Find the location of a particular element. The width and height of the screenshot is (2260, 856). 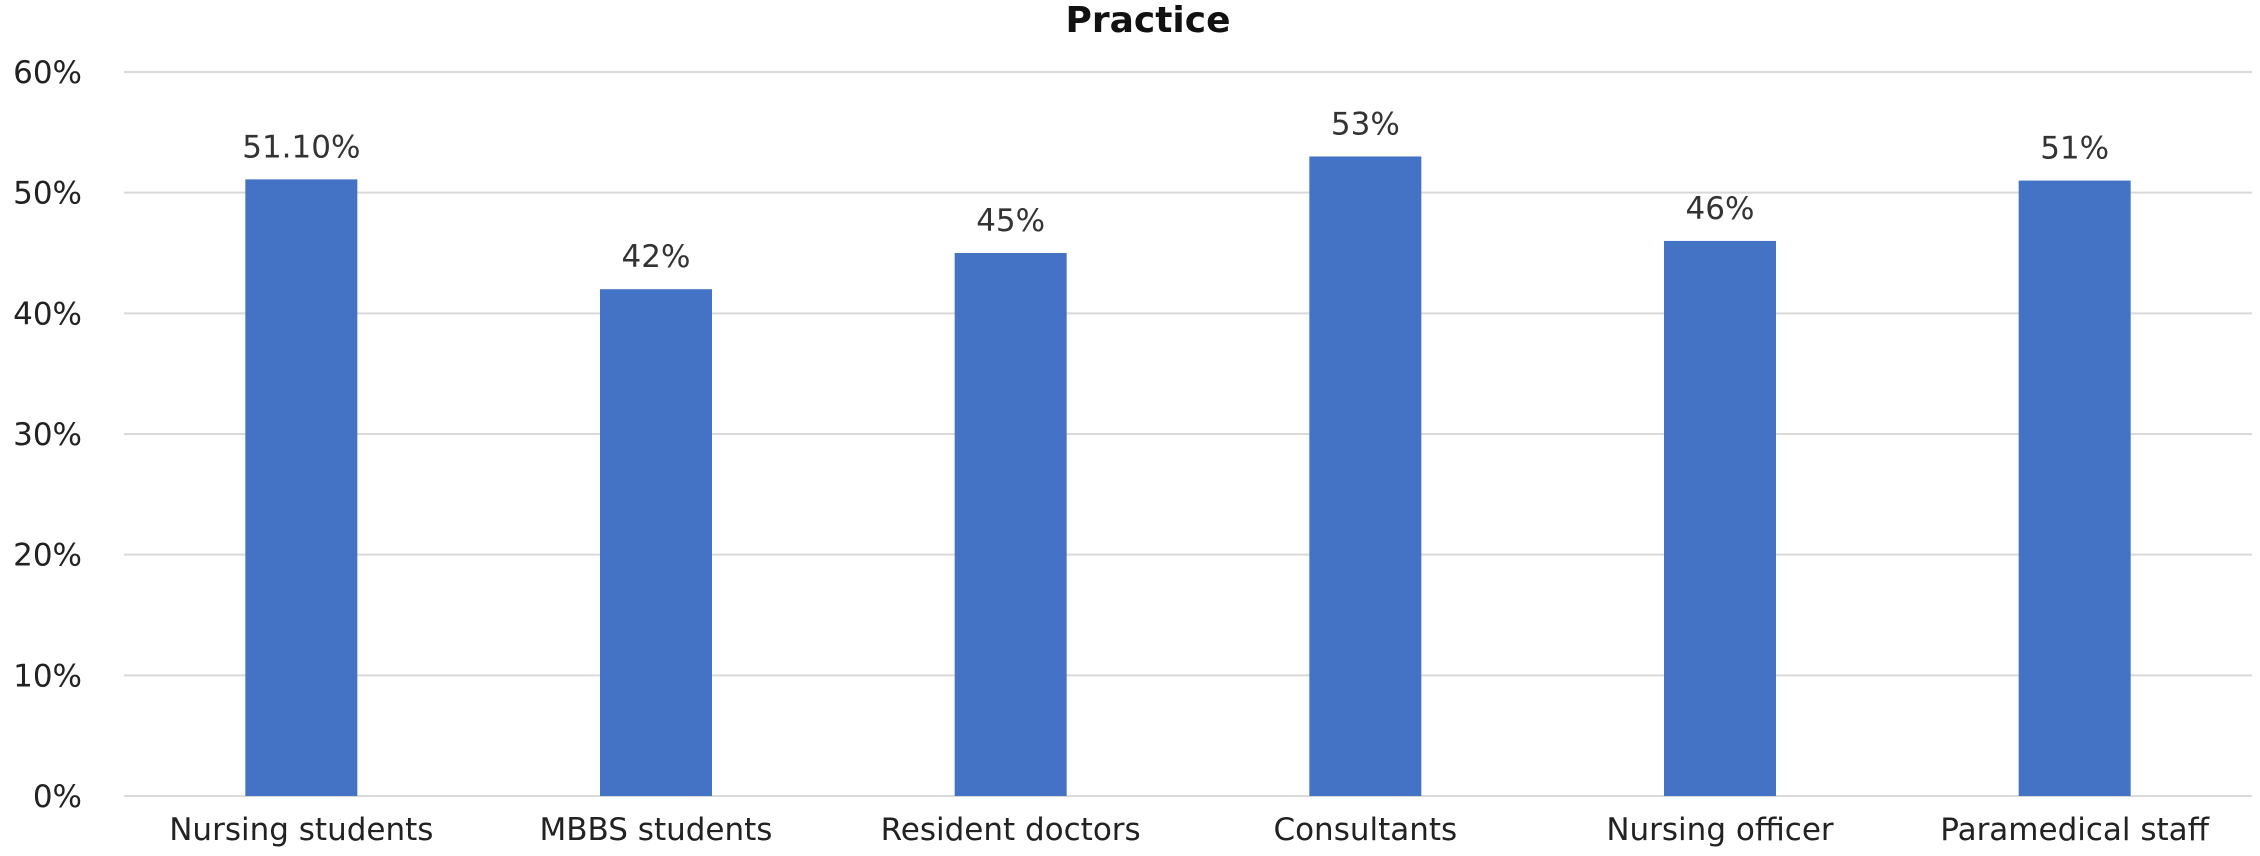

y-tick-label: 10% is located at coordinates (47, 676).